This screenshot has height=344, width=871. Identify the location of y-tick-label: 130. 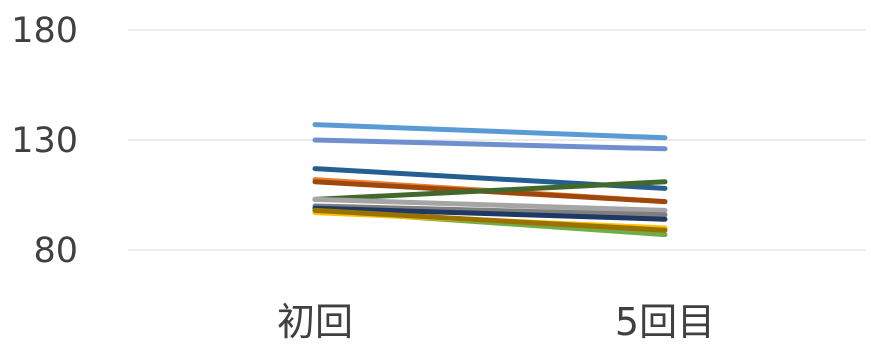
(44, 141).